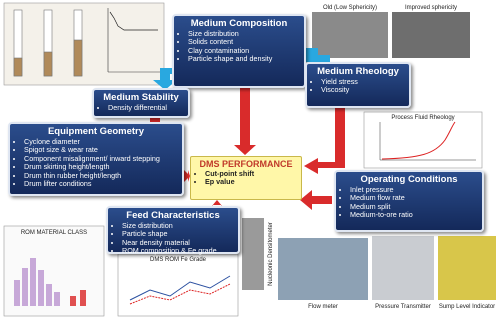  Describe the element at coordinates (253, 254) in the screenshot. I see `cyclone-photo` at that location.